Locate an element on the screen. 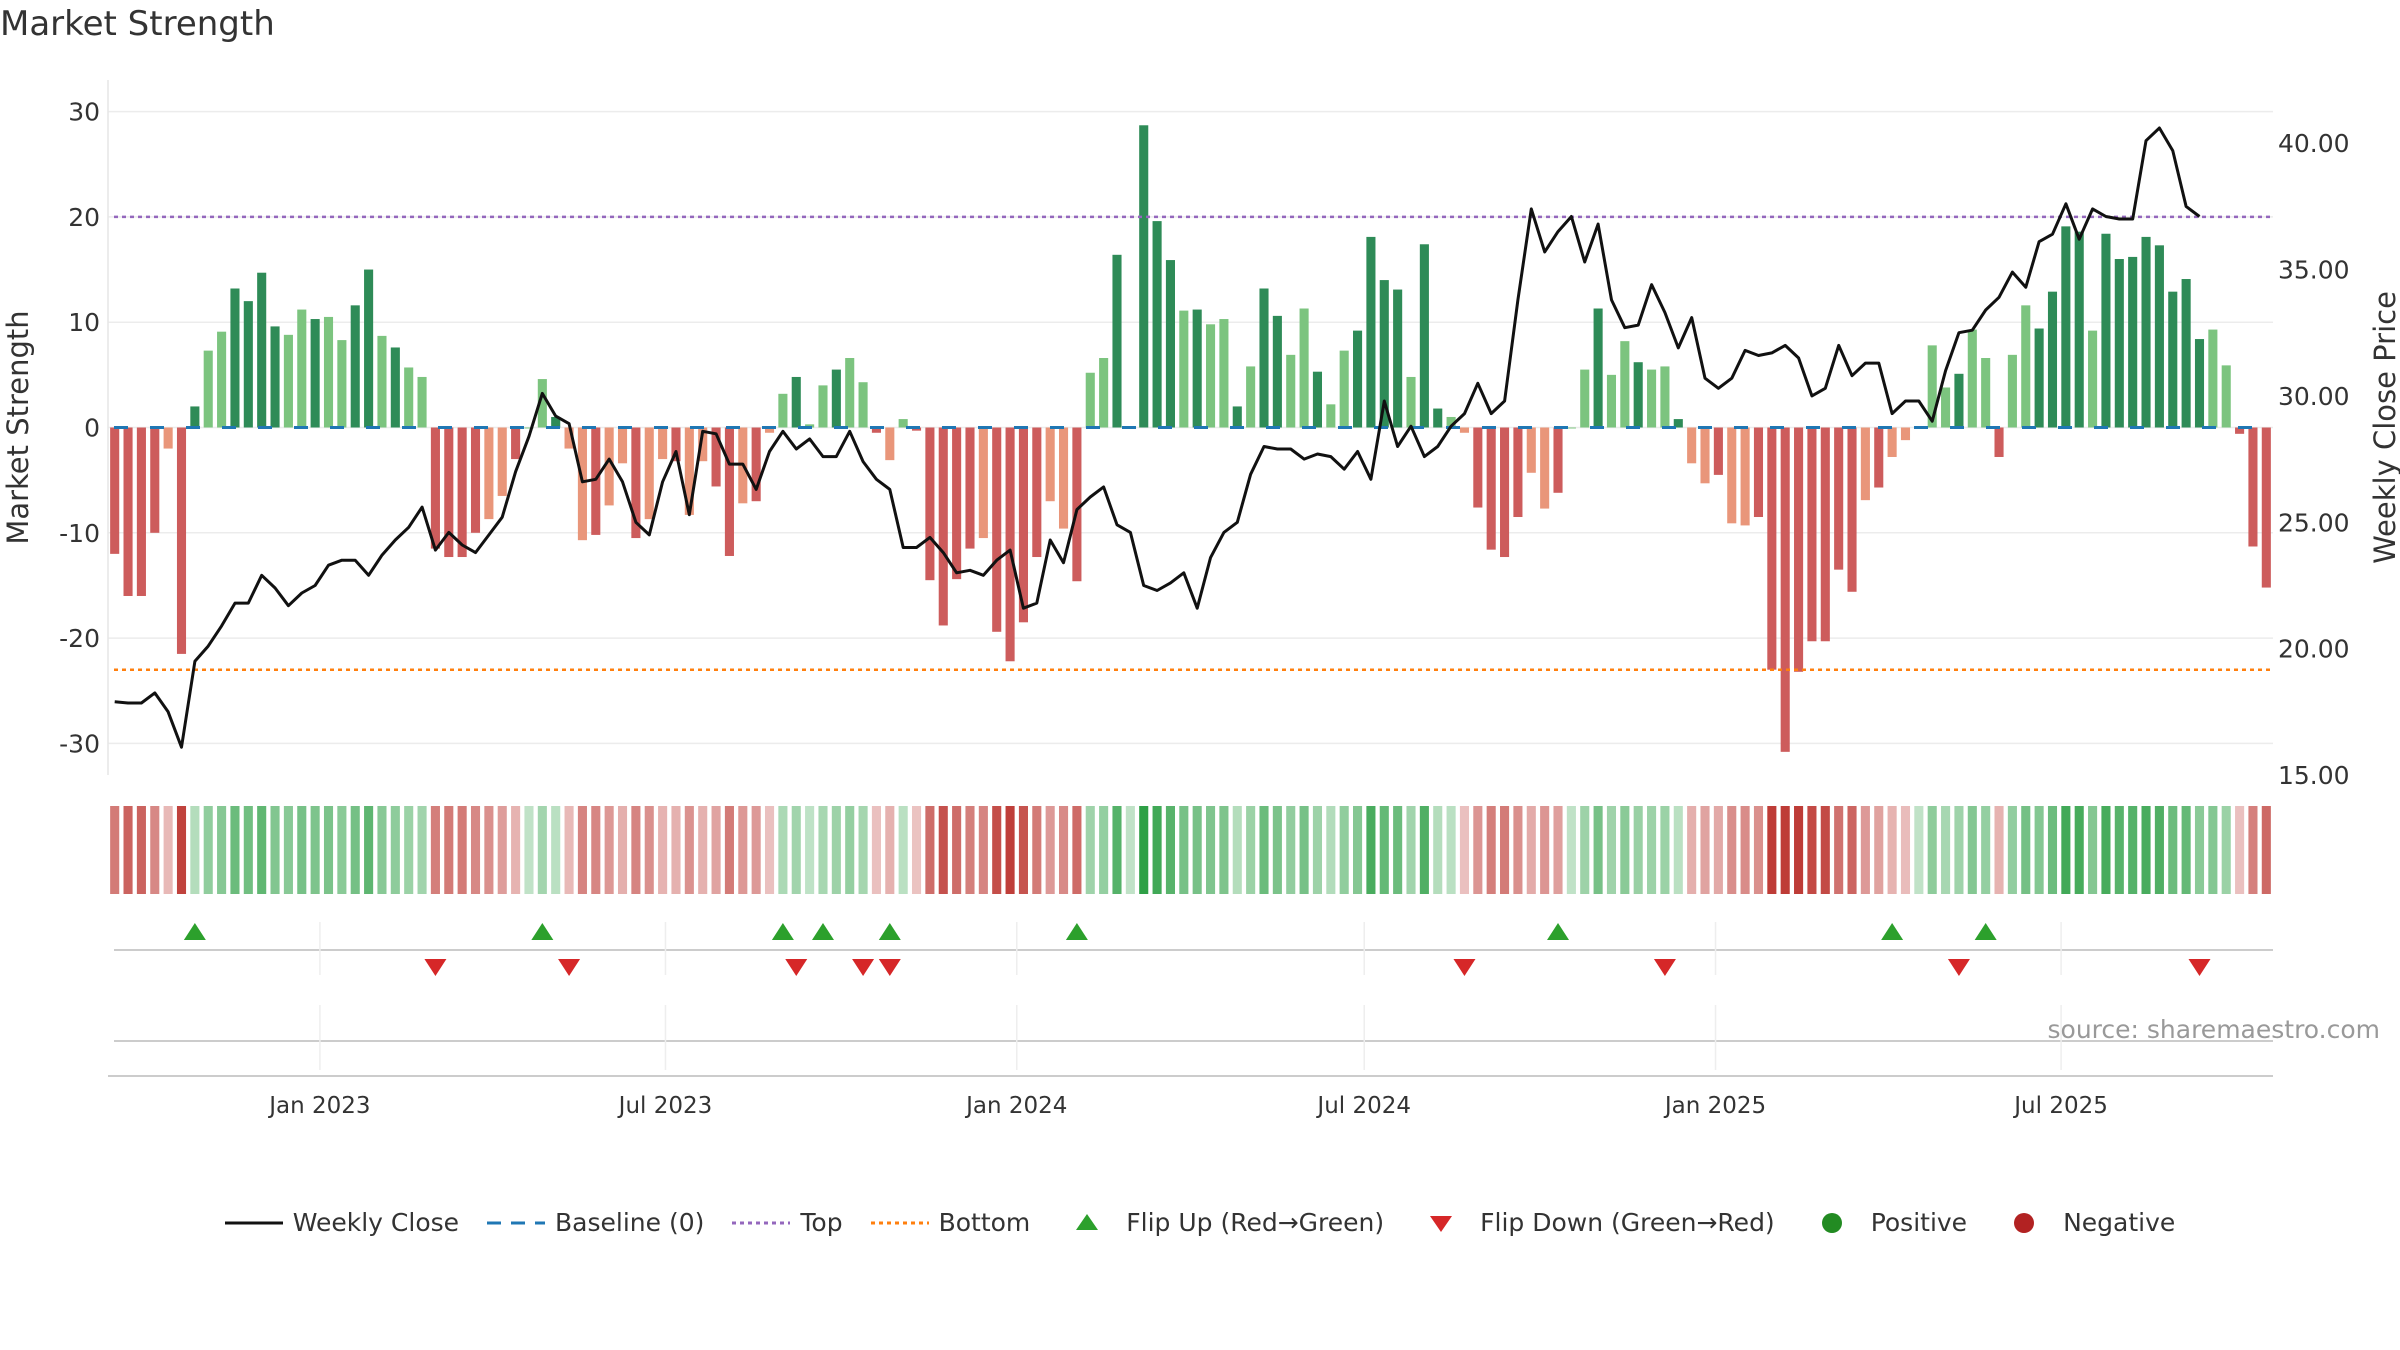 The width and height of the screenshot is (2400, 1350). heat-strip is located at coordinates (1190, 850).